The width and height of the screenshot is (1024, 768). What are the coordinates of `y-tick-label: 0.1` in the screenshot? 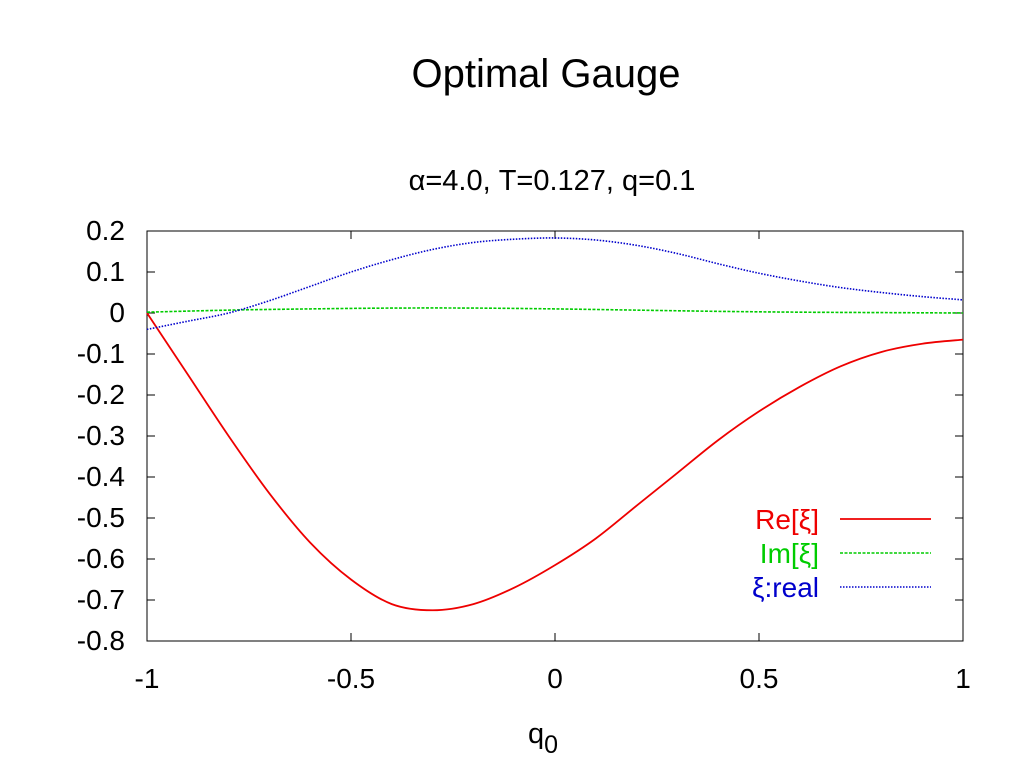 It's located at (105, 271).